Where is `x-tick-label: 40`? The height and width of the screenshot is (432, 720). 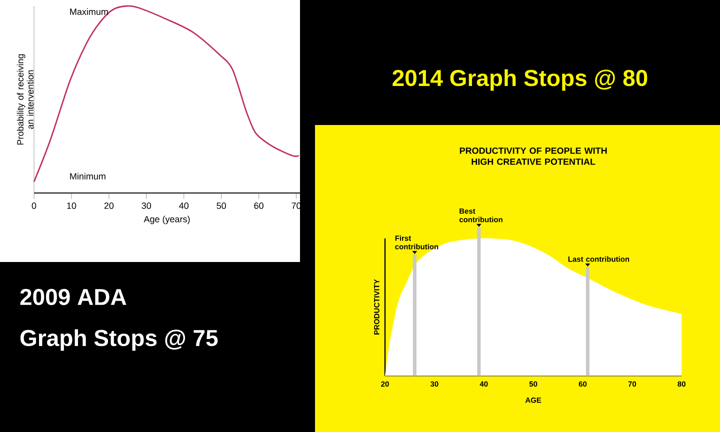
x-tick-label: 40 is located at coordinates (184, 205).